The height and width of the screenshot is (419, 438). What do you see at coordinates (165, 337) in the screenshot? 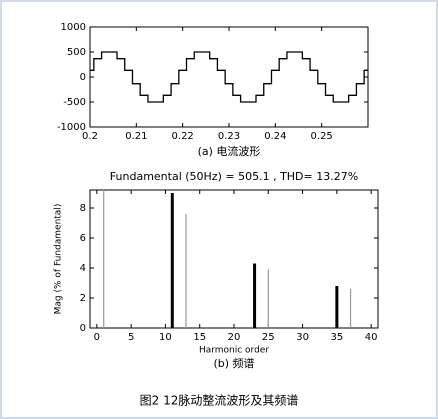
I see `x-tick-label: 10` at bounding box center [165, 337].